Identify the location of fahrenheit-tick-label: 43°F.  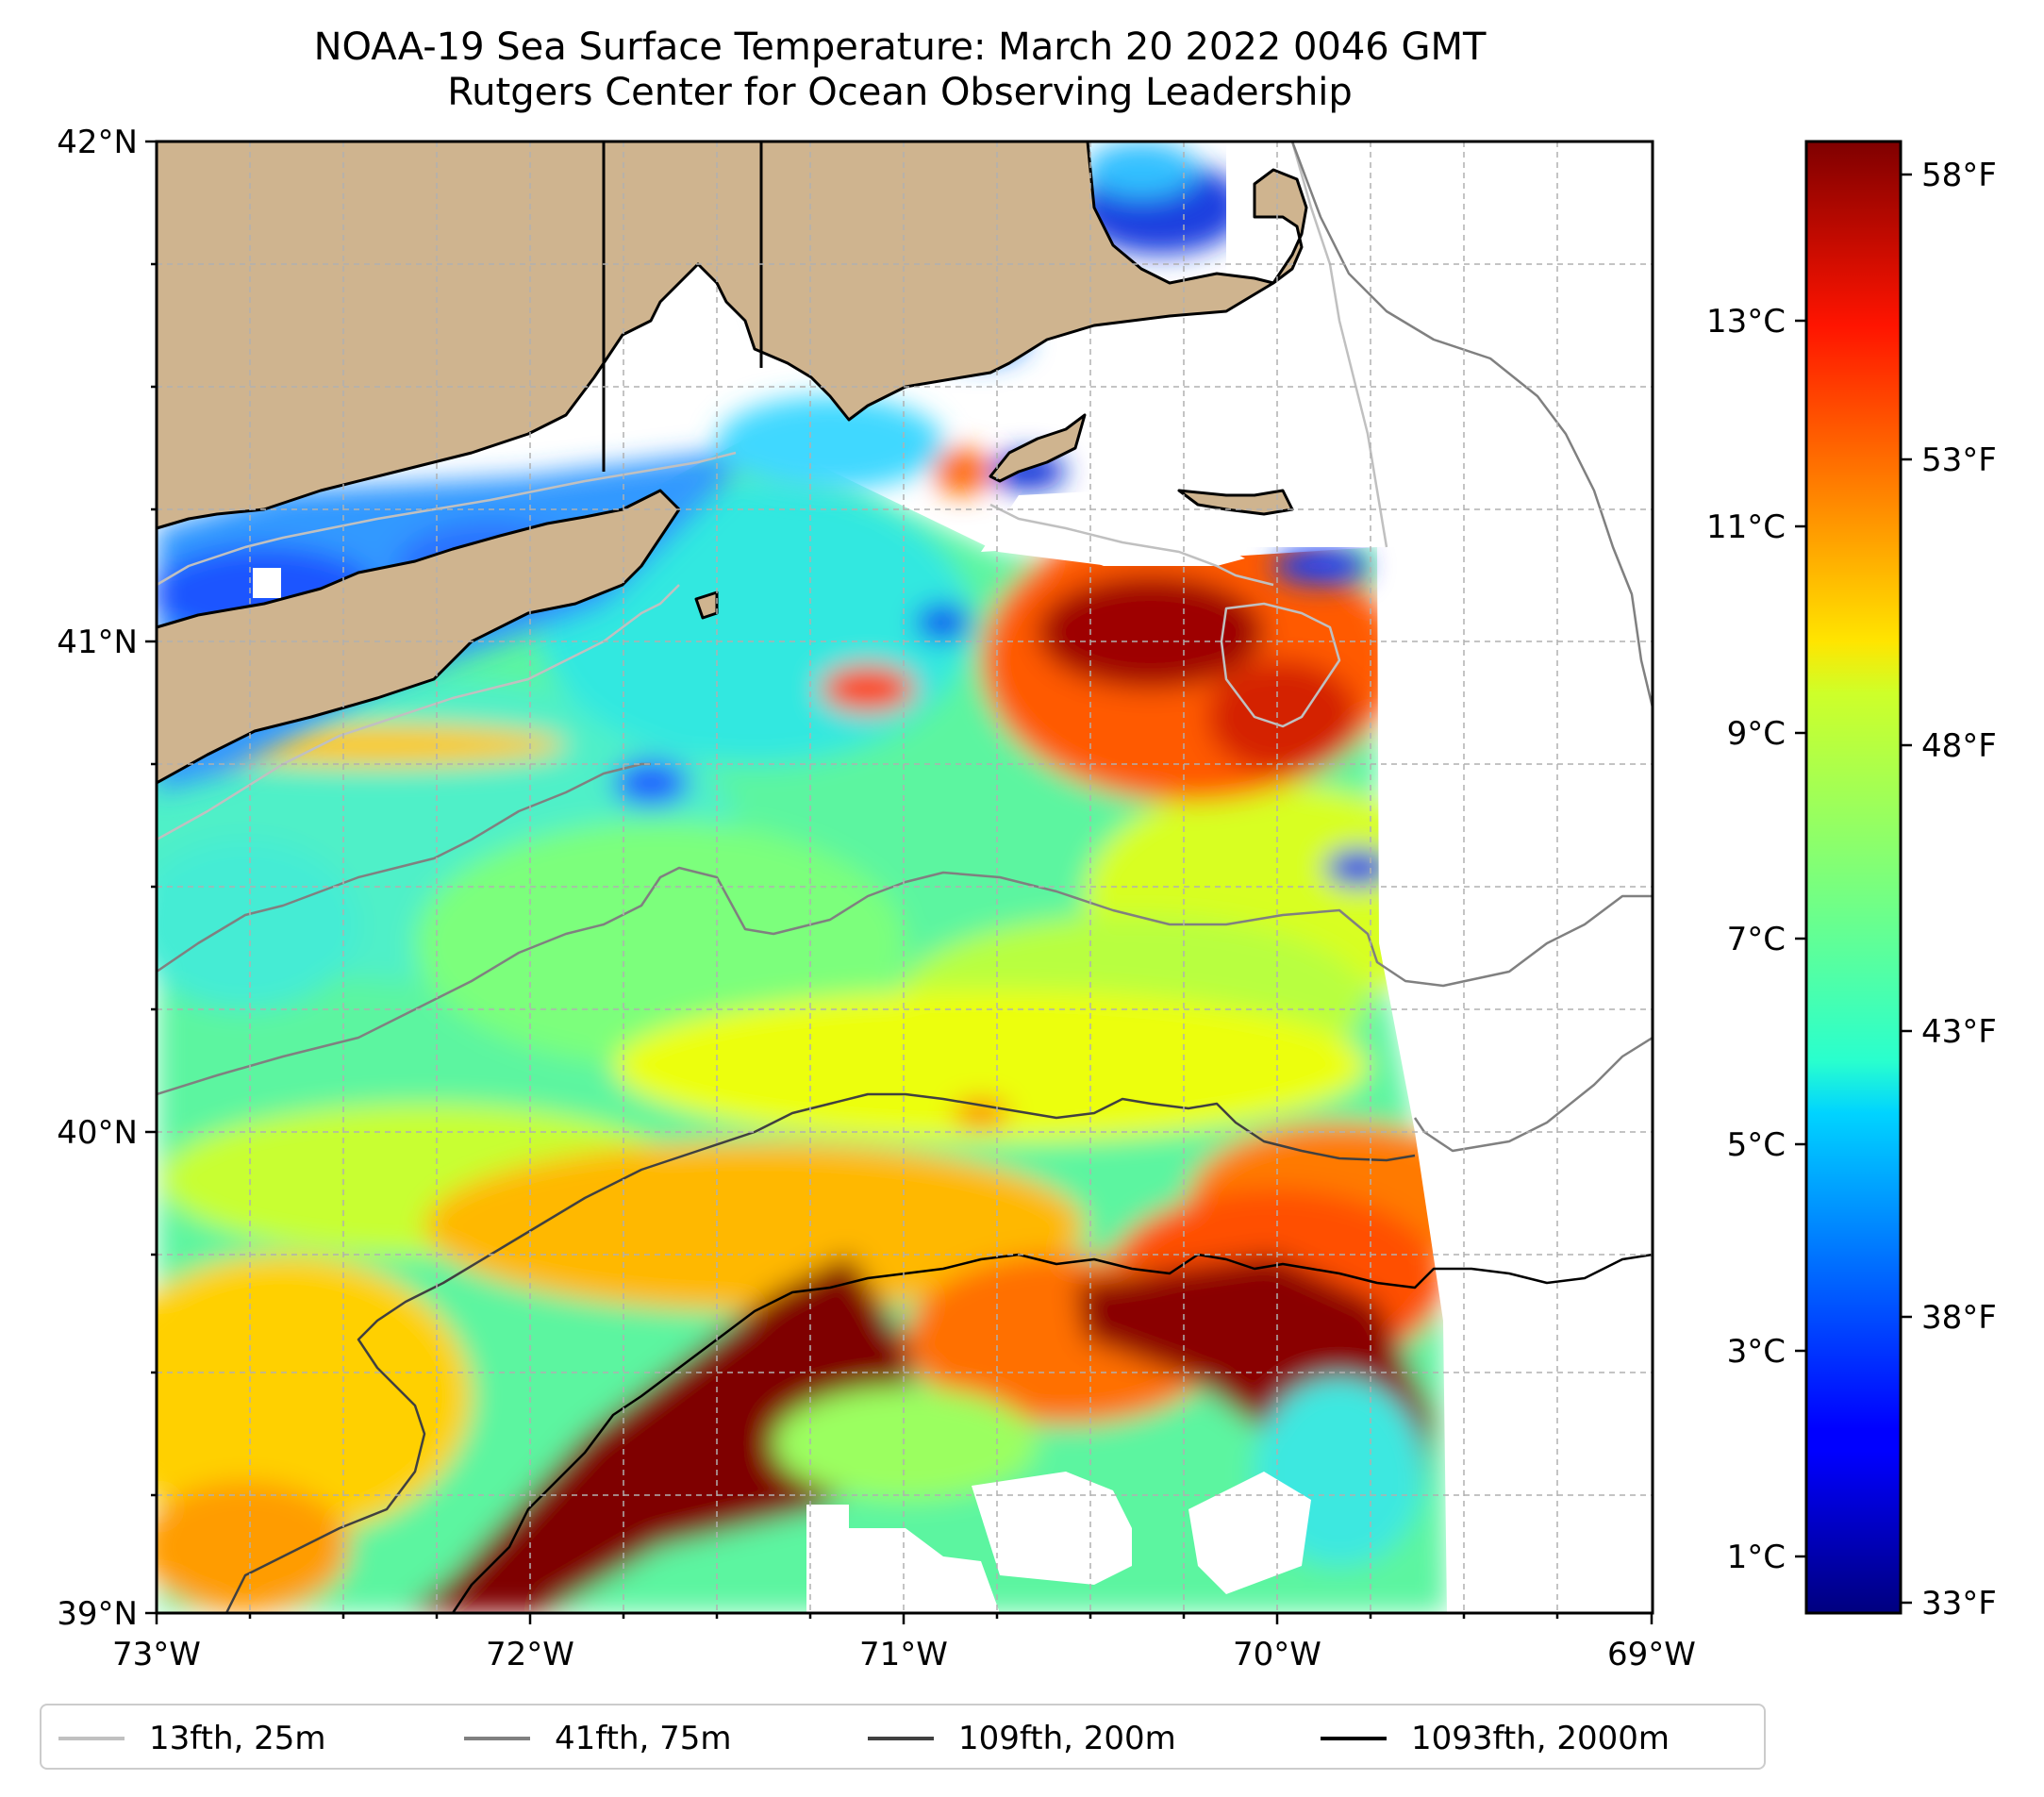
(1959, 1032).